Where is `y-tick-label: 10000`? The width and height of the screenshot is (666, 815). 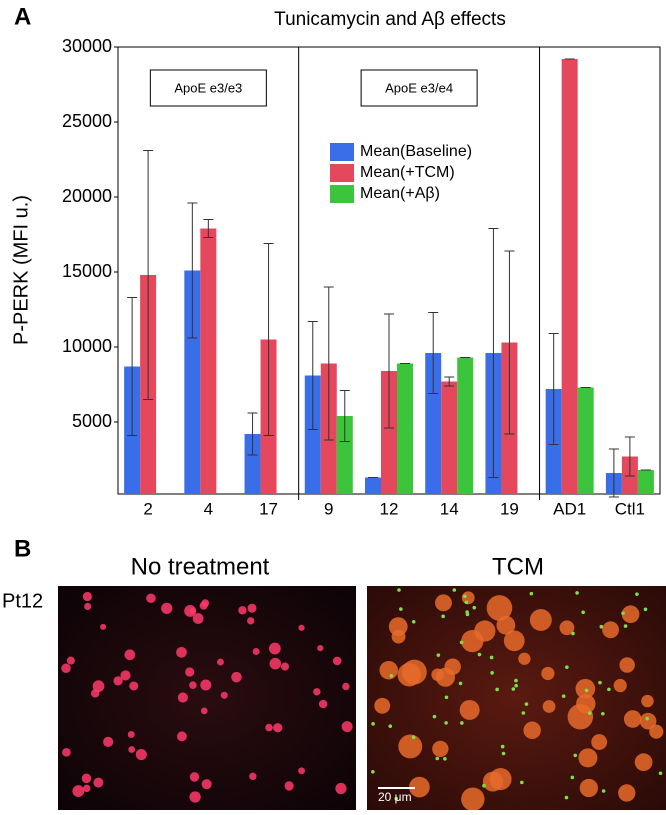 y-tick-label: 10000 is located at coordinates (87, 346).